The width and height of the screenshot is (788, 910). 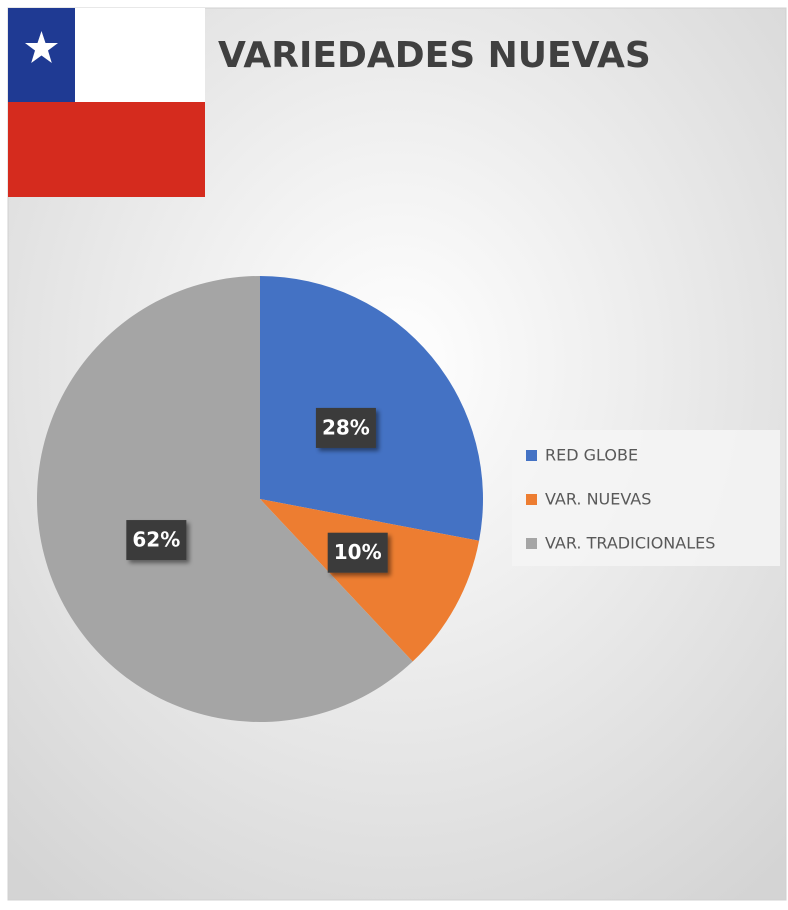 I want to click on legend-label: VAR. NUEVAS, so click(x=598, y=499).